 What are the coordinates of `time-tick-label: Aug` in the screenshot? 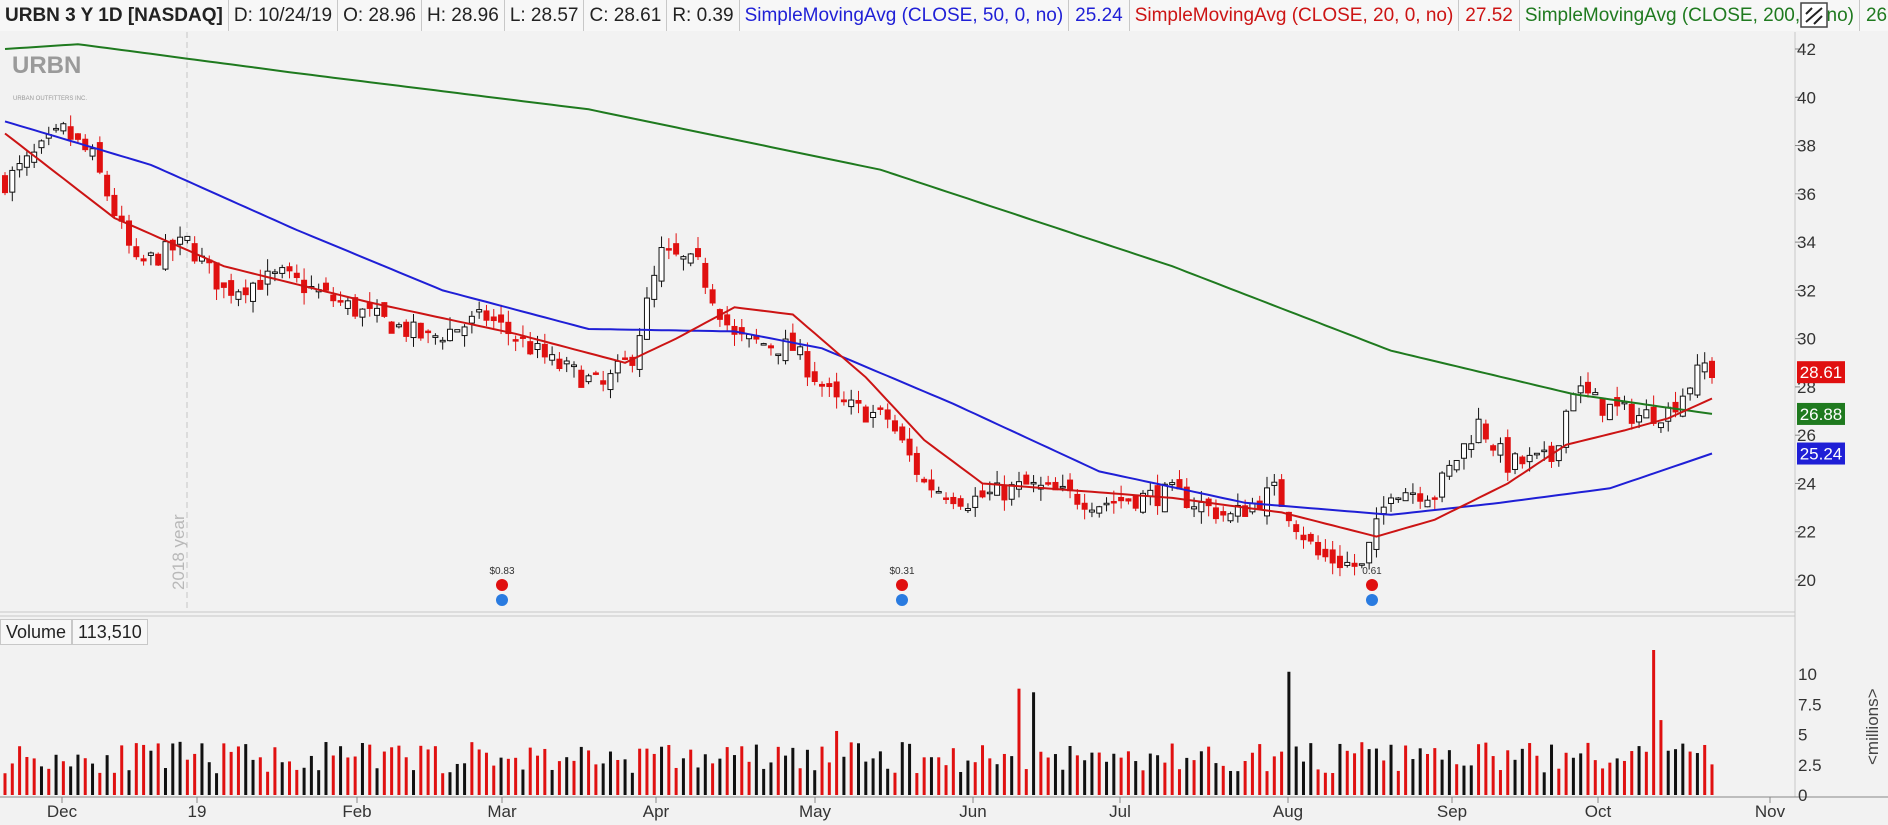 It's located at (1288, 811).